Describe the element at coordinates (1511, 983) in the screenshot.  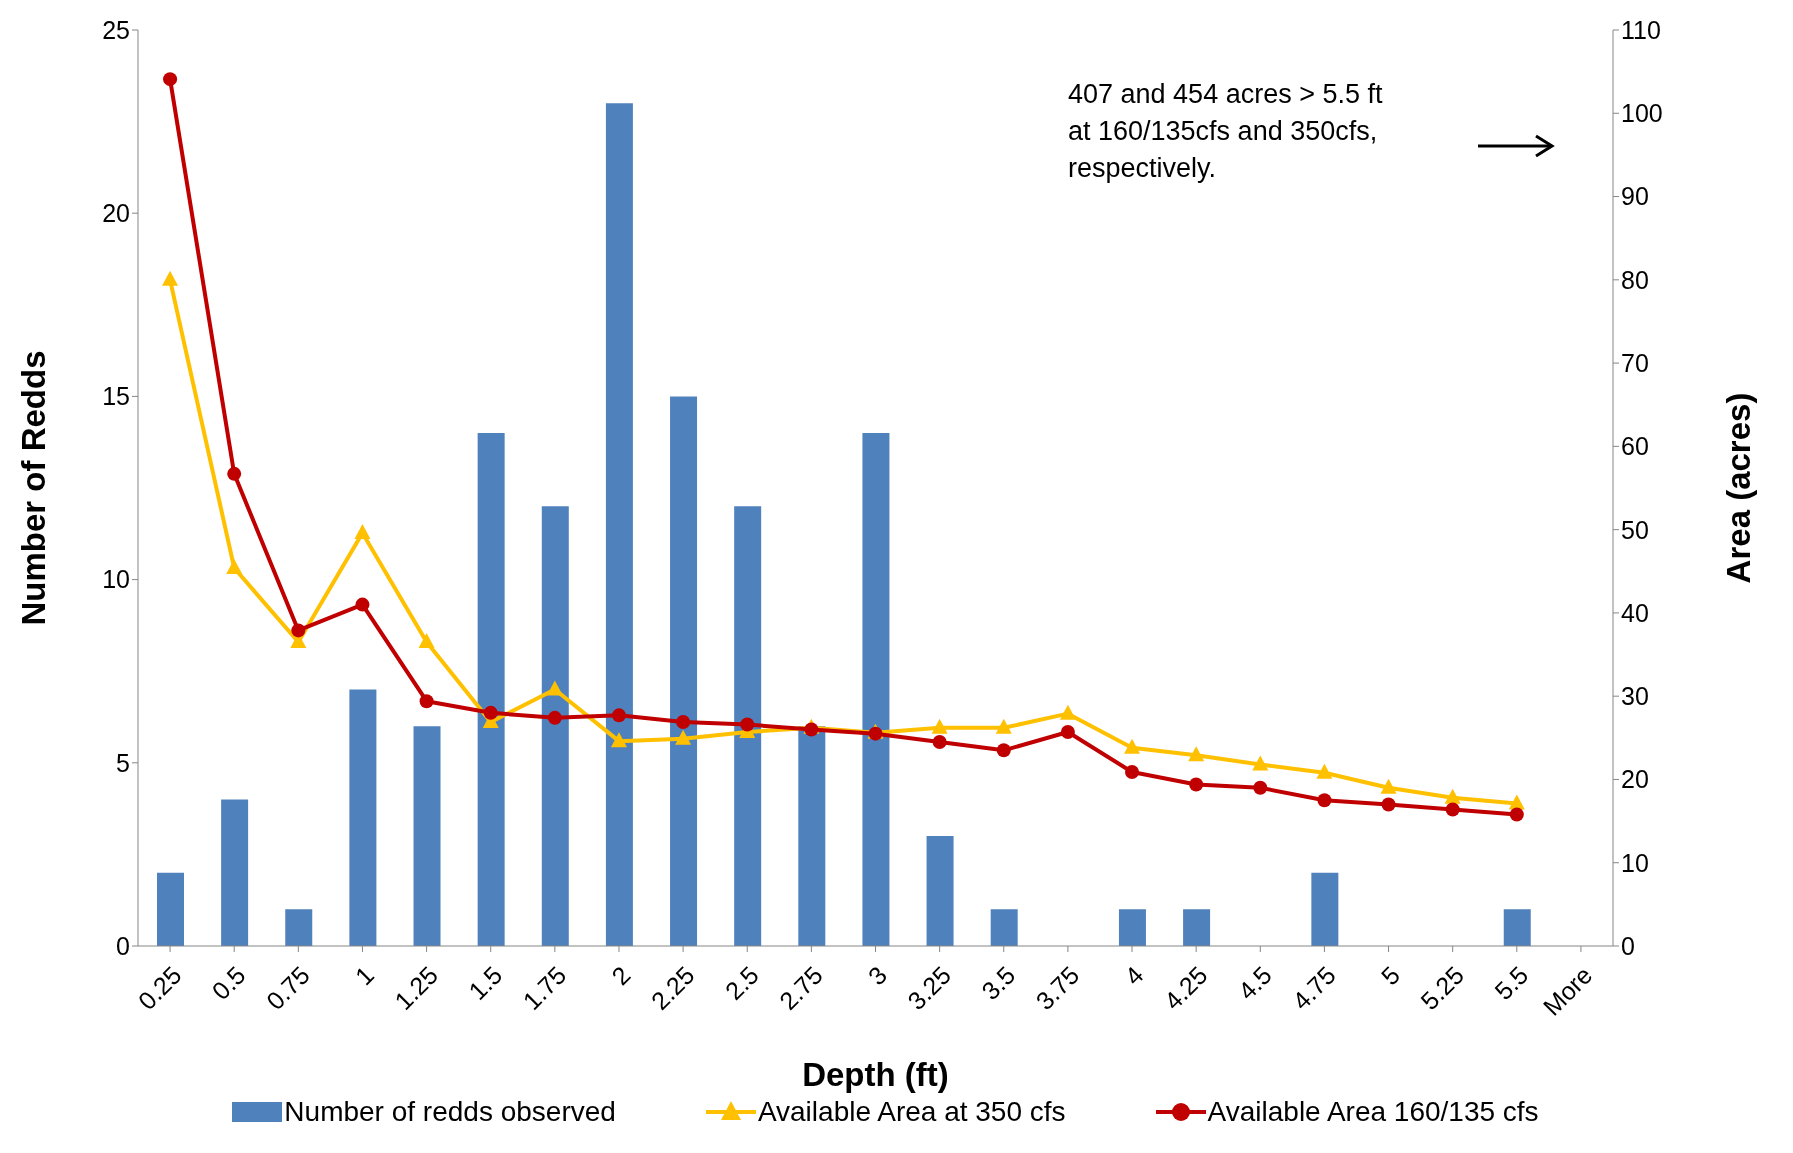
I see `x-tick-label: 5.5` at that location.